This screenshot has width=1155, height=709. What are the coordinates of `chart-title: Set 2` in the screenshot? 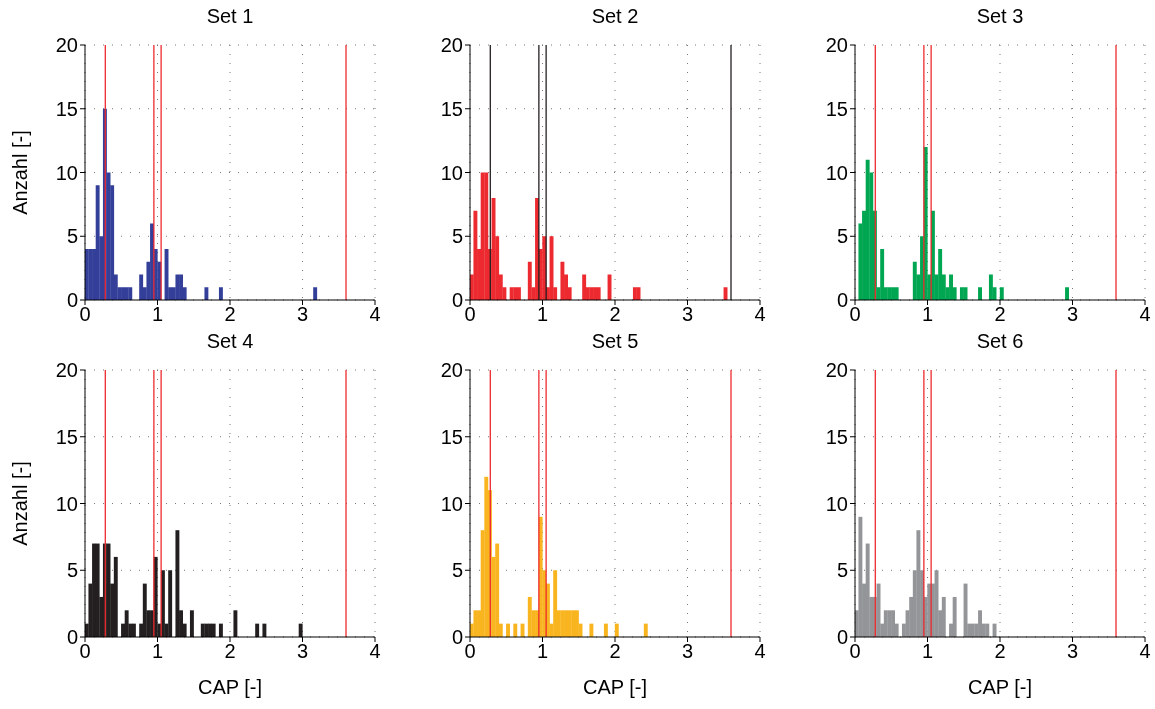 It's located at (615, 16).